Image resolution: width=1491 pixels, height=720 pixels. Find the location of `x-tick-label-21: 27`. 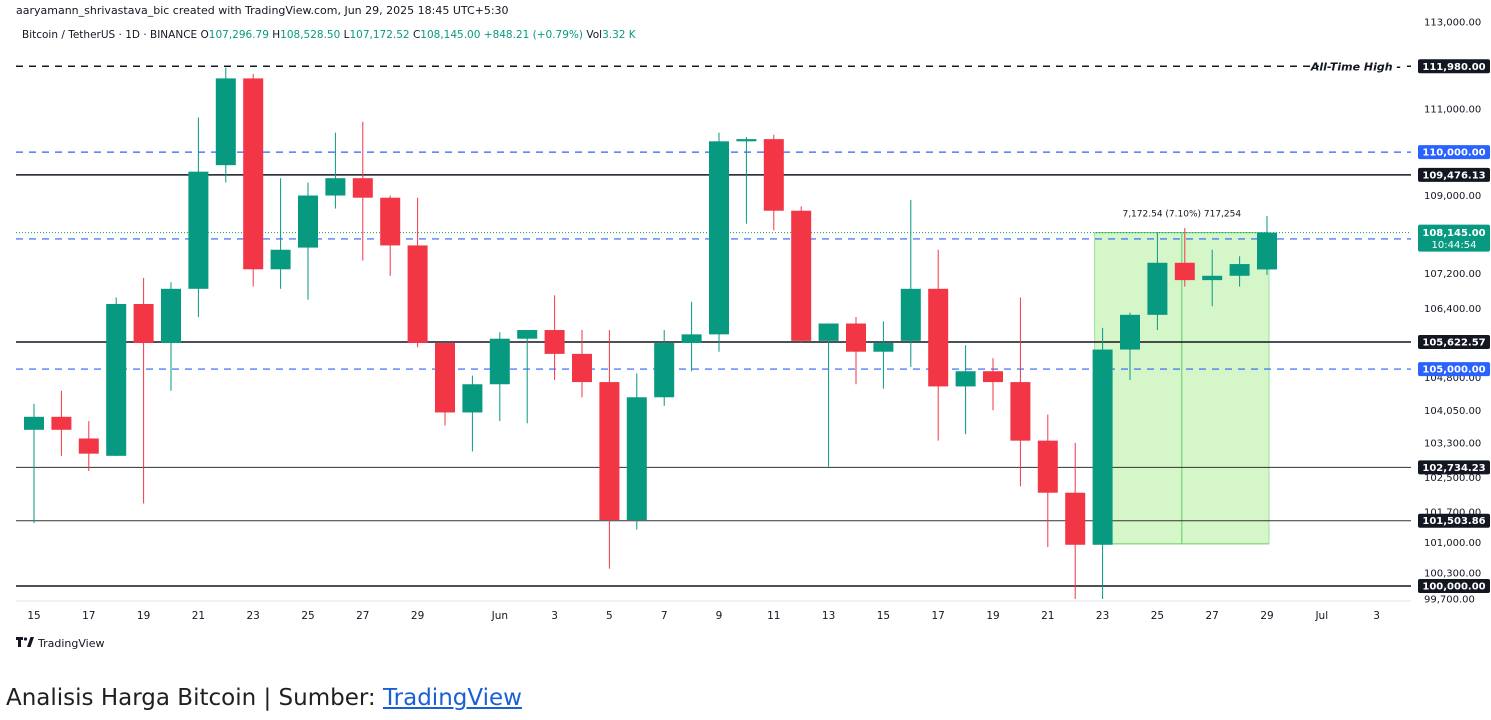

x-tick-label-21: 27 is located at coordinates (1212, 616).